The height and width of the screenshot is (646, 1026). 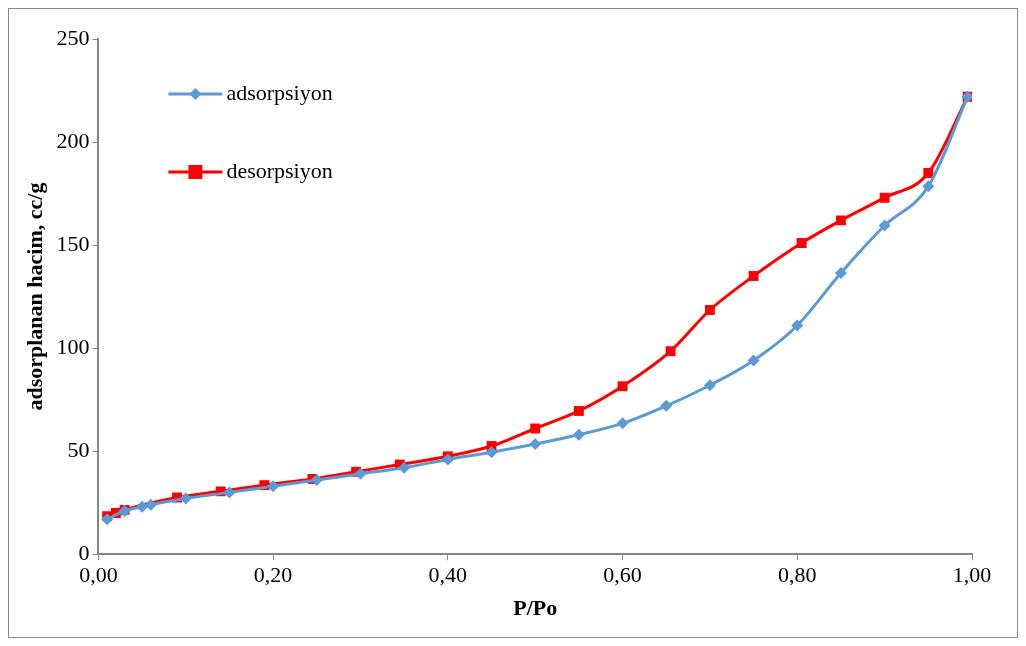 What do you see at coordinates (622, 575) in the screenshot?
I see `x-tick-label: 0,60` at bounding box center [622, 575].